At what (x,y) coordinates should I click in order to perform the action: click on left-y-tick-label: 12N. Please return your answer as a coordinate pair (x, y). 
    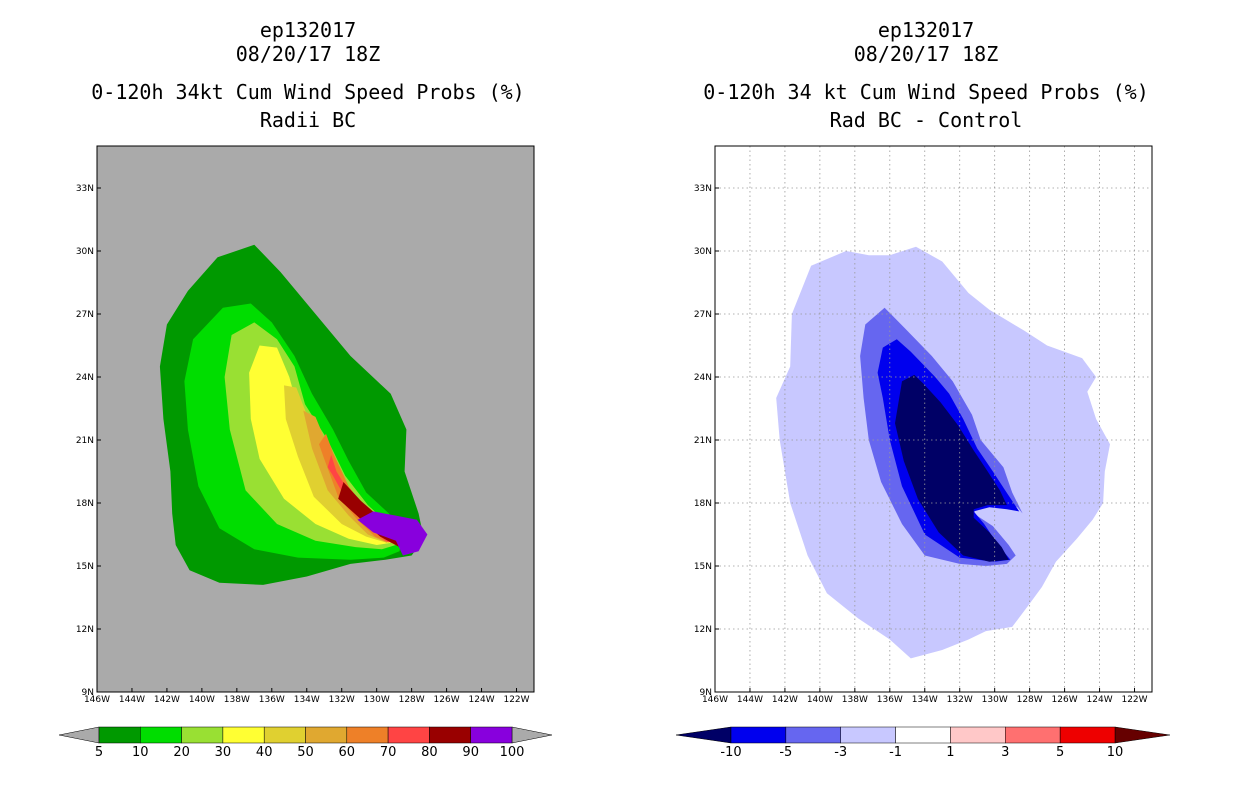
    Looking at the image, I should click on (85, 630).